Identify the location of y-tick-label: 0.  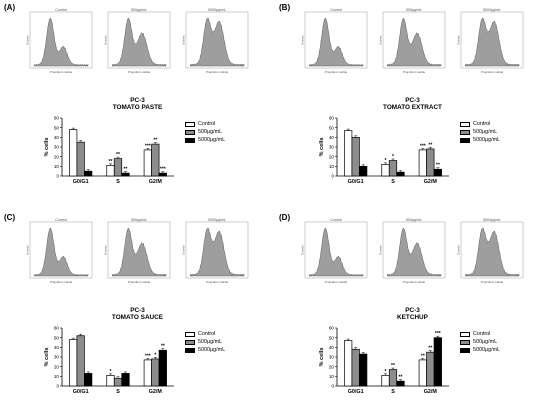
(332, 176).